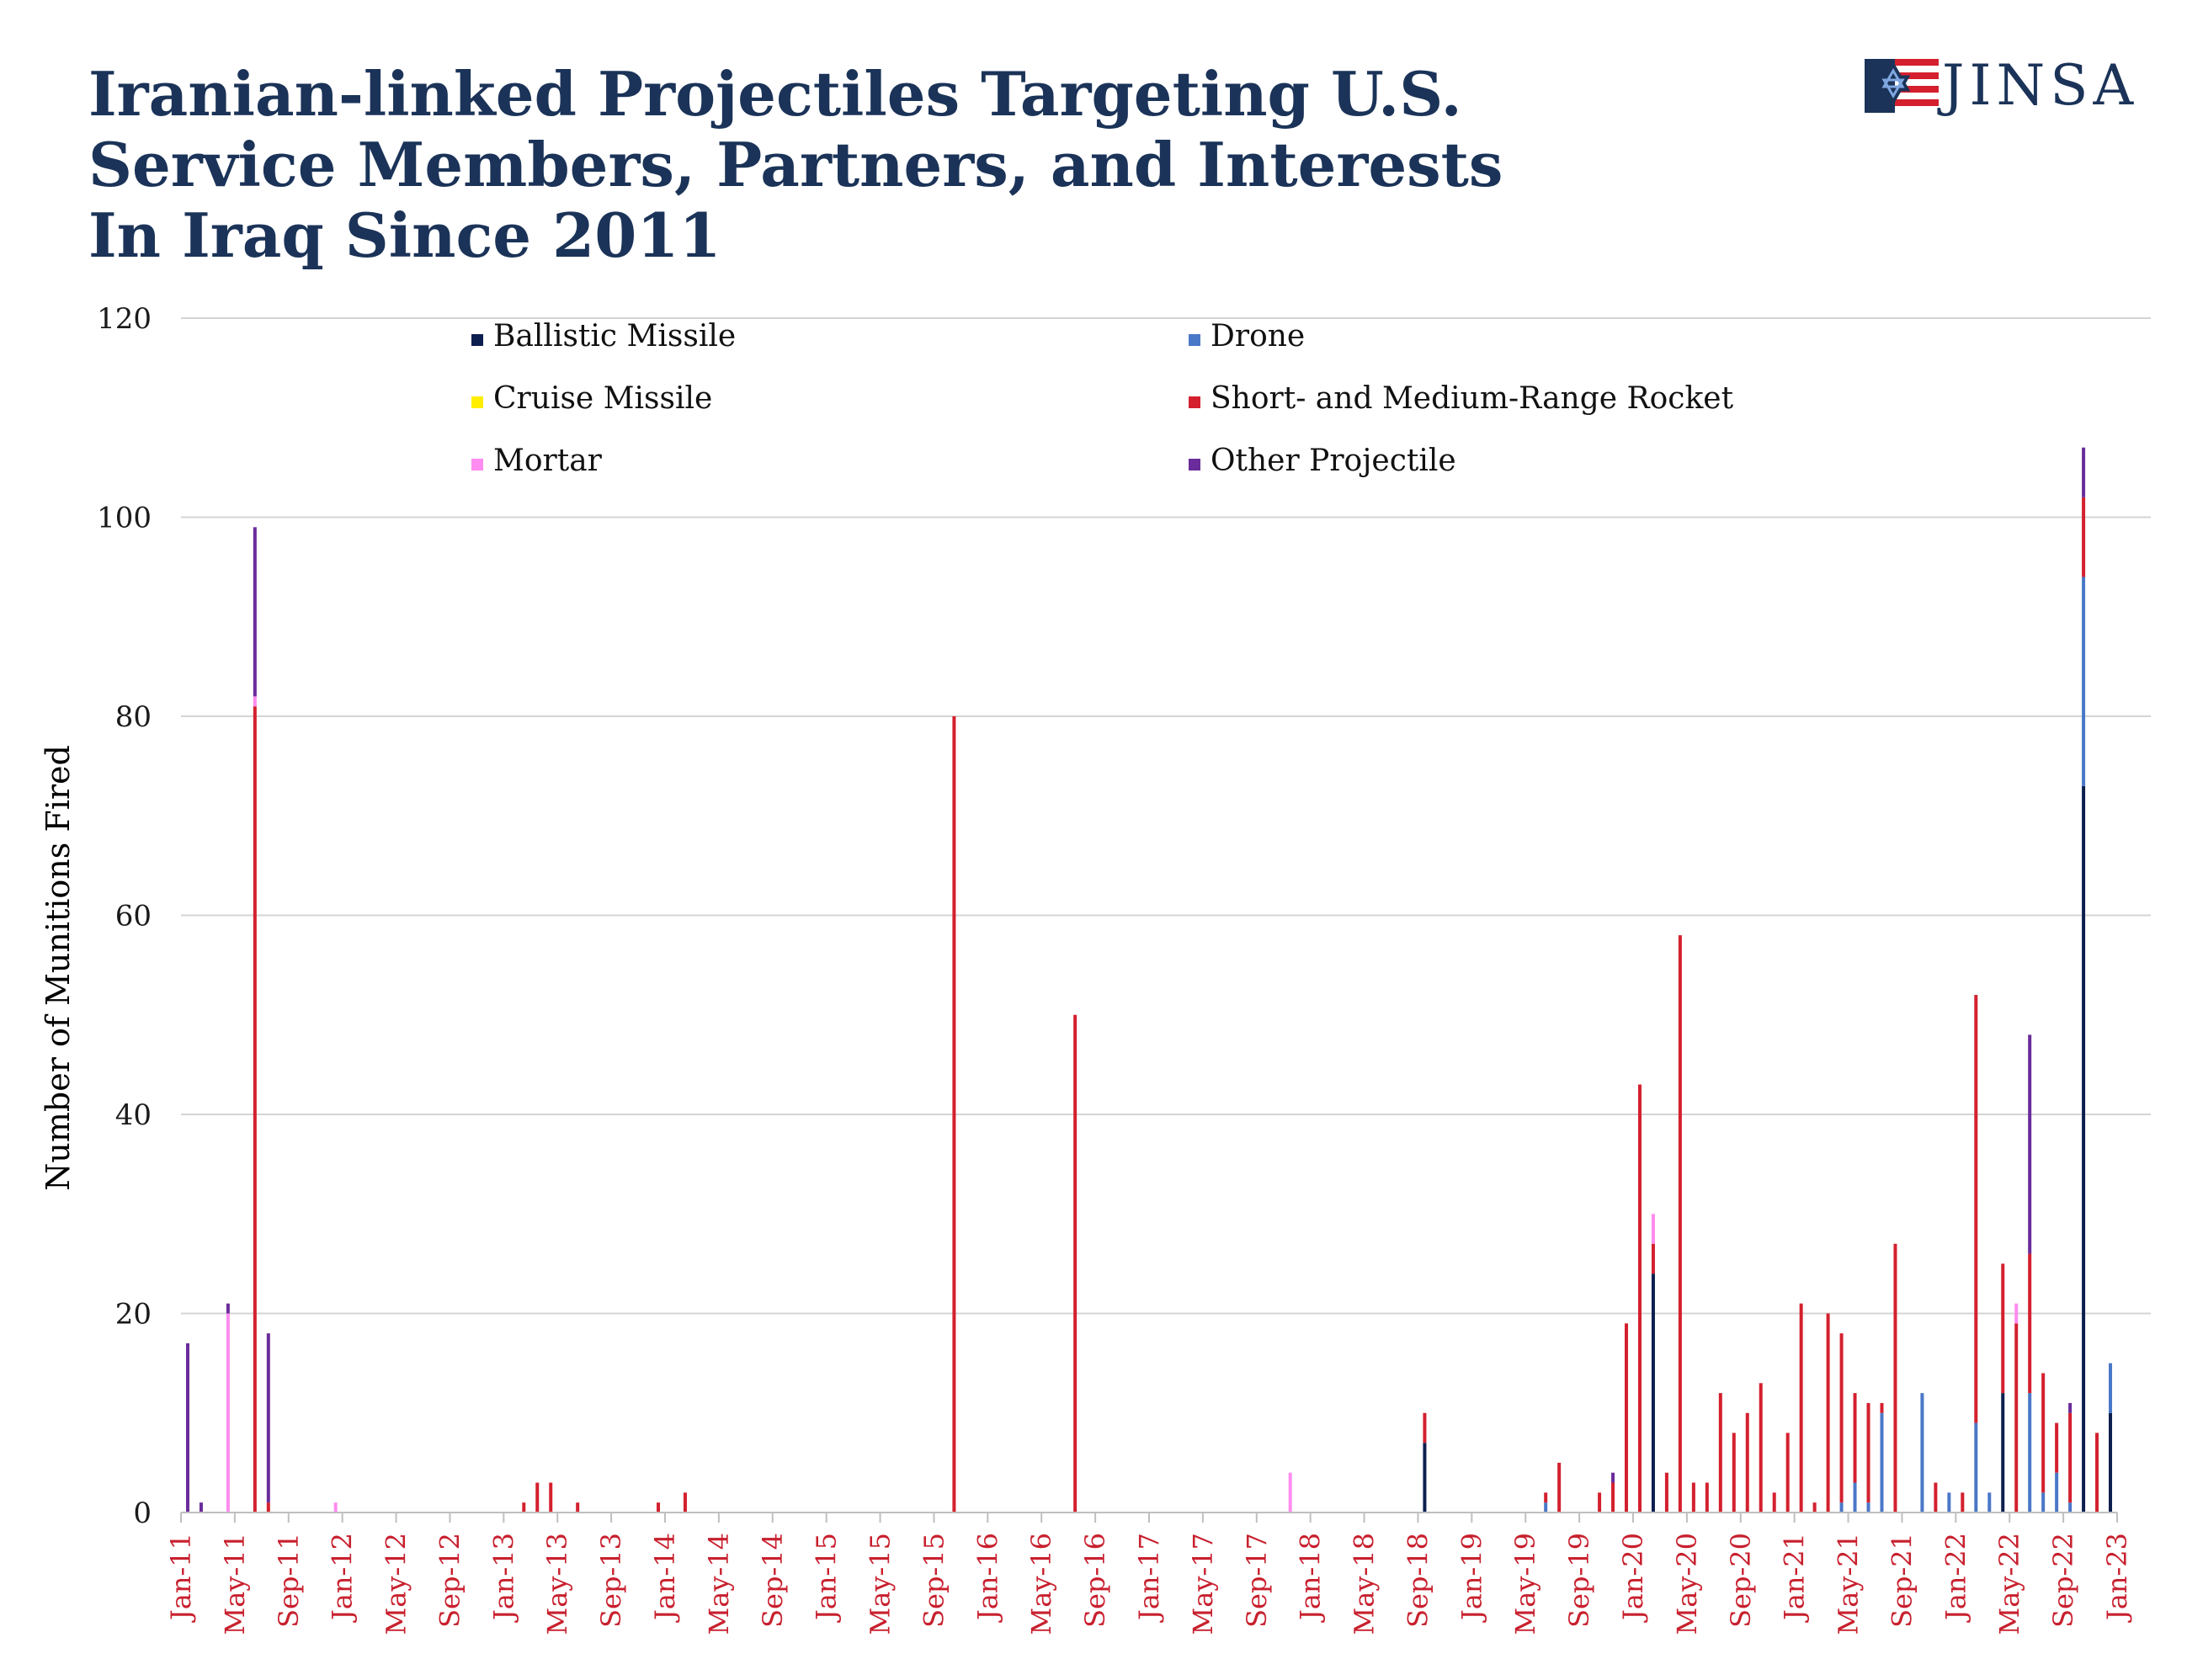 The width and height of the screenshot is (2187, 1680). What do you see at coordinates (827, 1578) in the screenshot?
I see `x-tick-label: Jan-15` at bounding box center [827, 1578].